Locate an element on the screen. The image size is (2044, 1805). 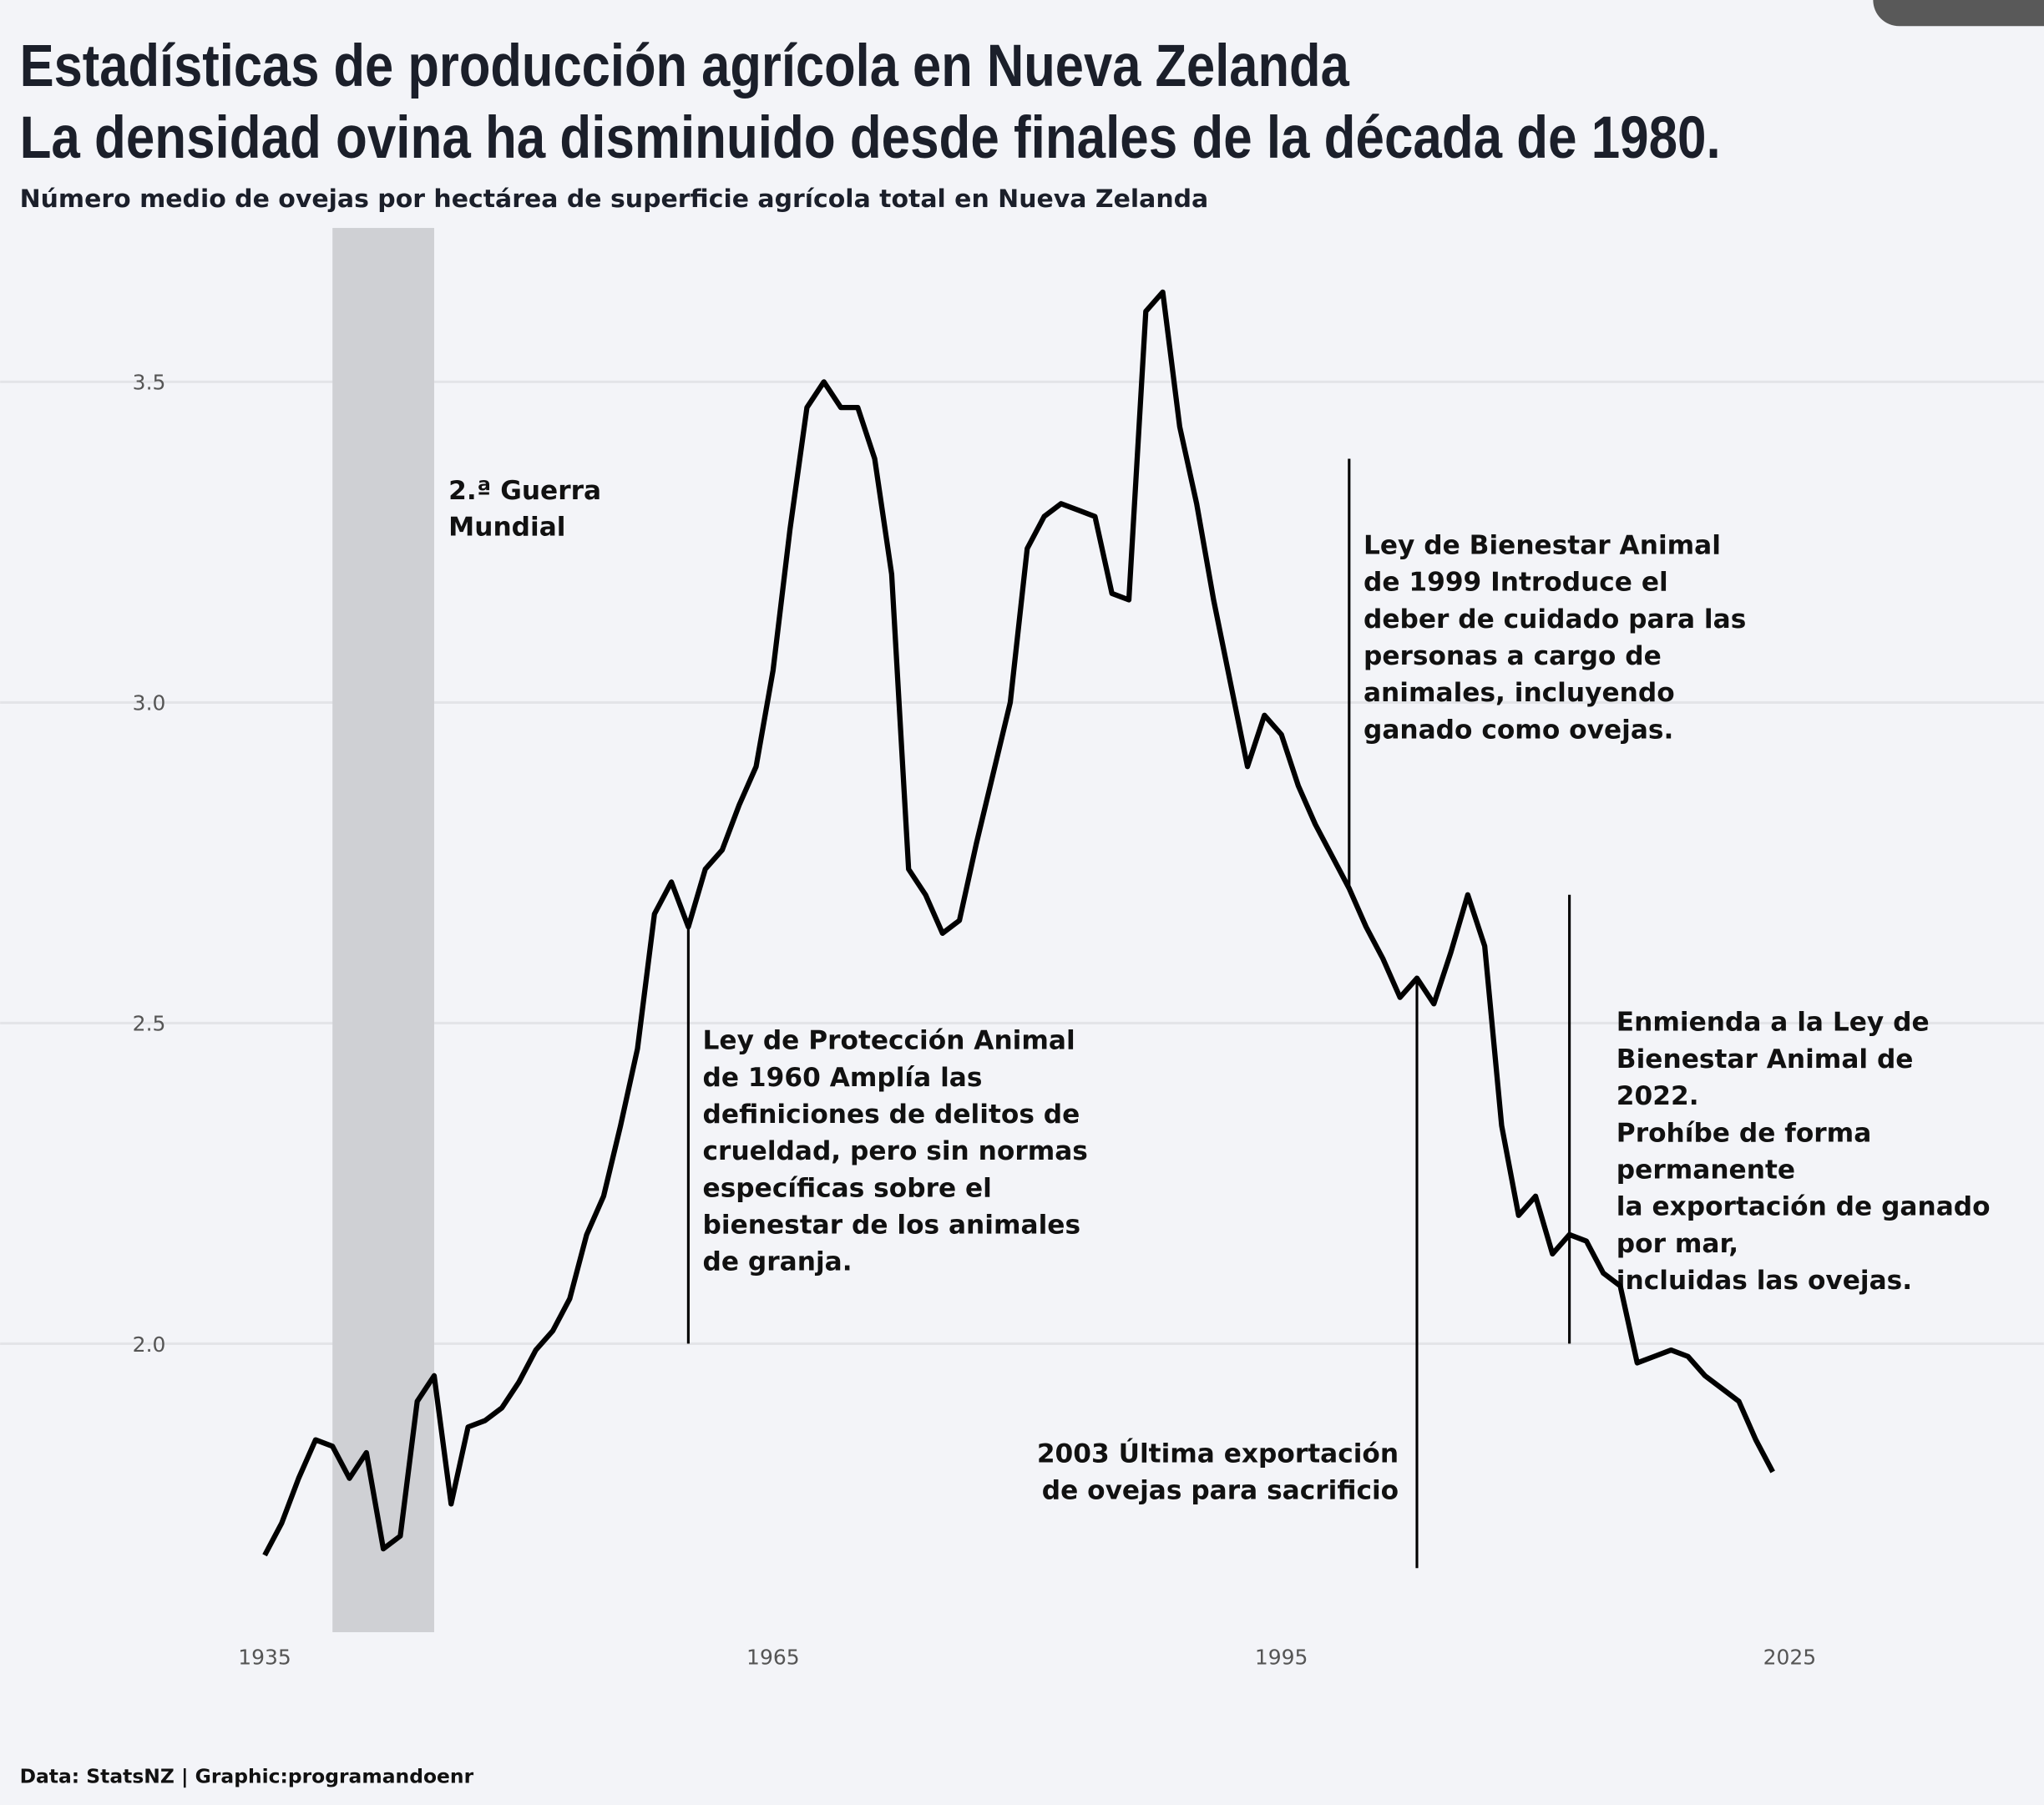
annotation-text: Ley de Protección Animal is located at coordinates (889, 1041).